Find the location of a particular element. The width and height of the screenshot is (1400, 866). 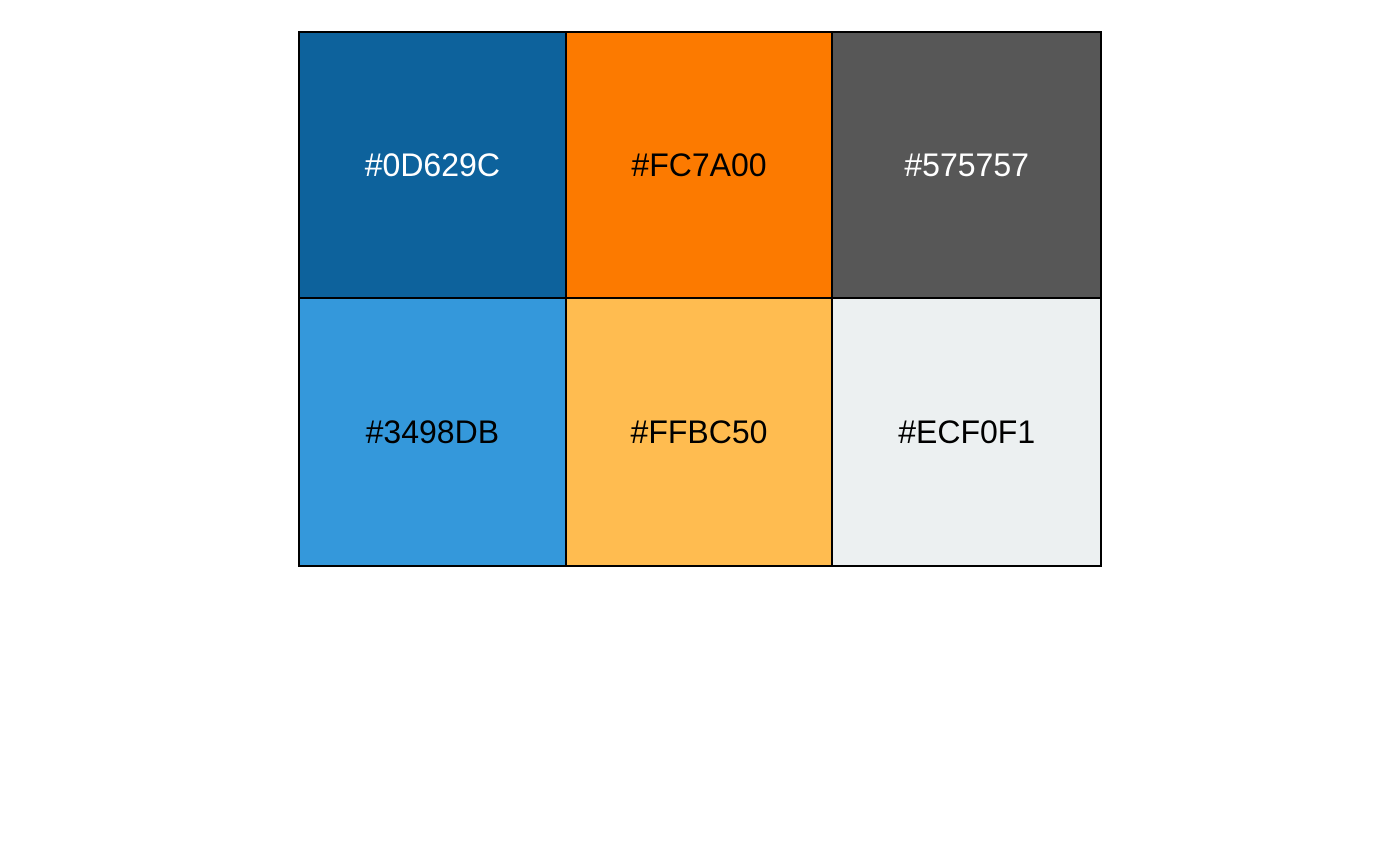

color-swatch: #FFBC50 is located at coordinates (700, 432).